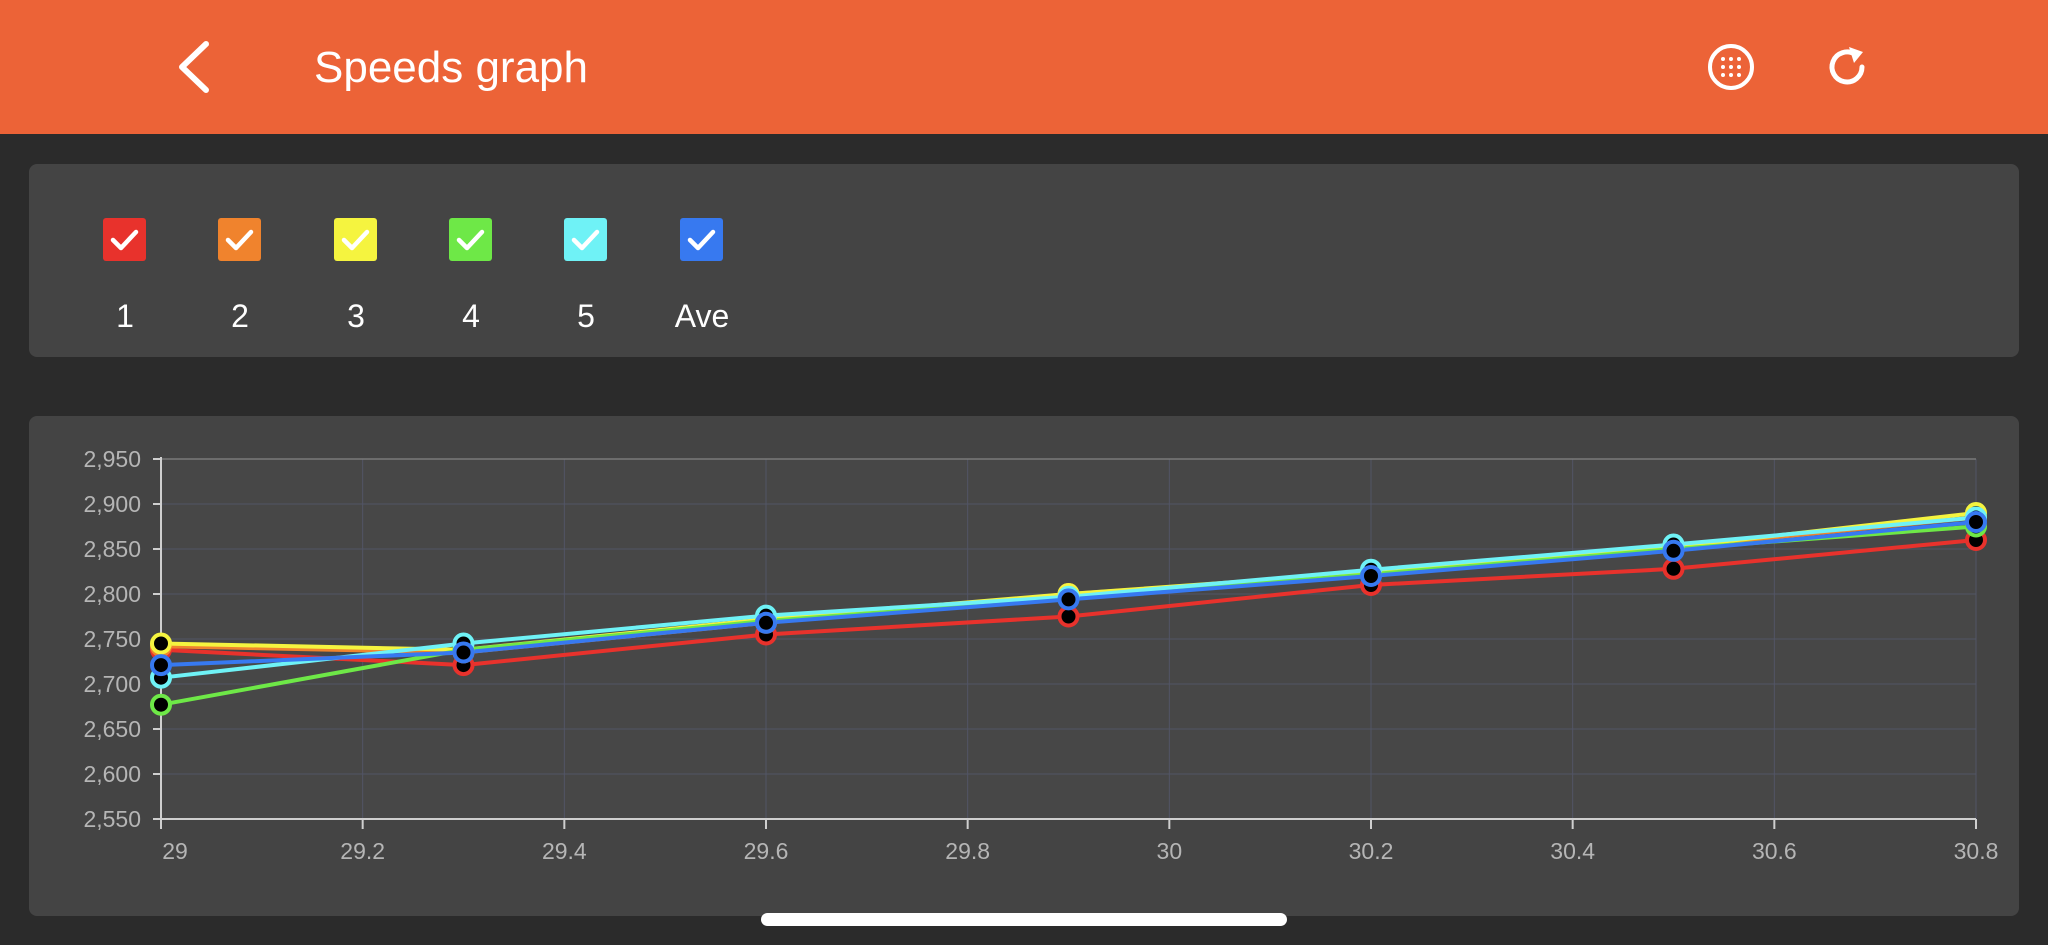 The image size is (2048, 945). What do you see at coordinates (1774, 851) in the screenshot?
I see `x-tick-label: 30.6` at bounding box center [1774, 851].